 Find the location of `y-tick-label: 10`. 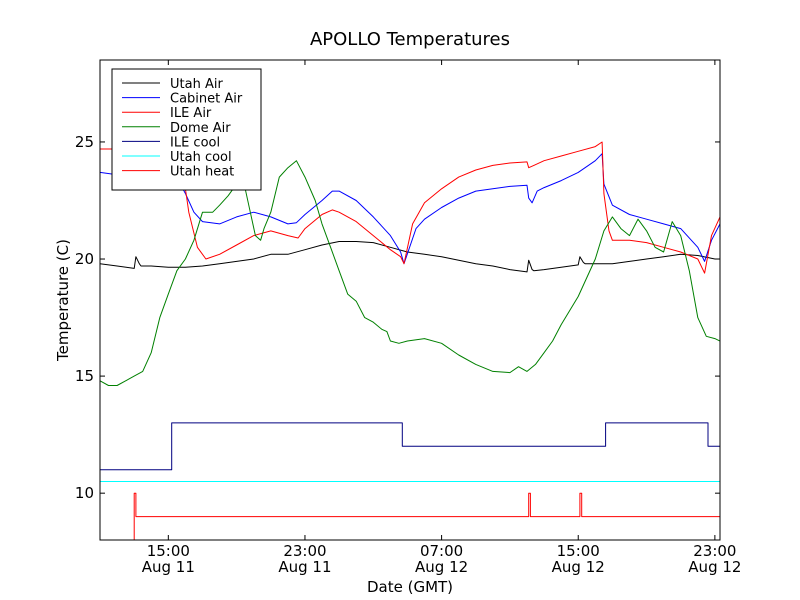

y-tick-label: 10 is located at coordinates (84, 493).